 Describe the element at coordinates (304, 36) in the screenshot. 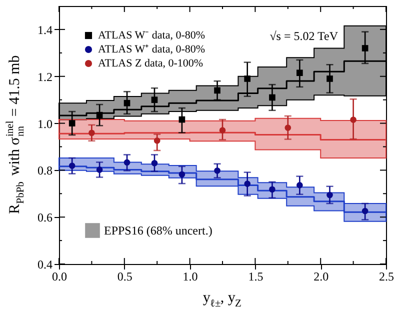

I see `annotation: √s = 5.02 TeV` at that location.